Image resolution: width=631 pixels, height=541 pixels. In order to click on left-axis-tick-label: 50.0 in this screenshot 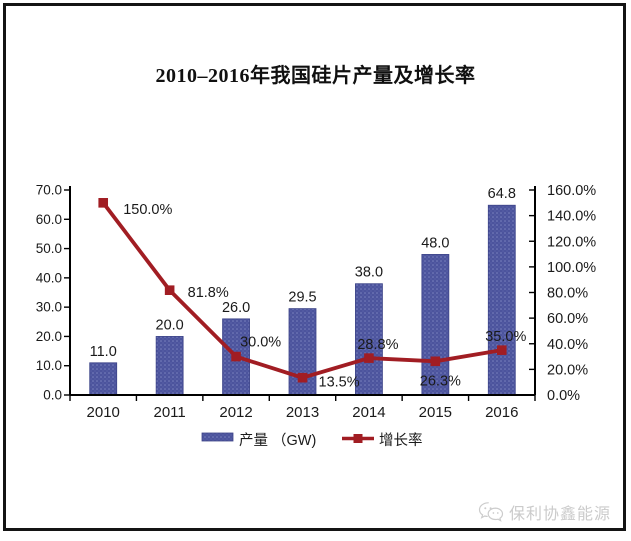, I will do `click(49, 248)`.